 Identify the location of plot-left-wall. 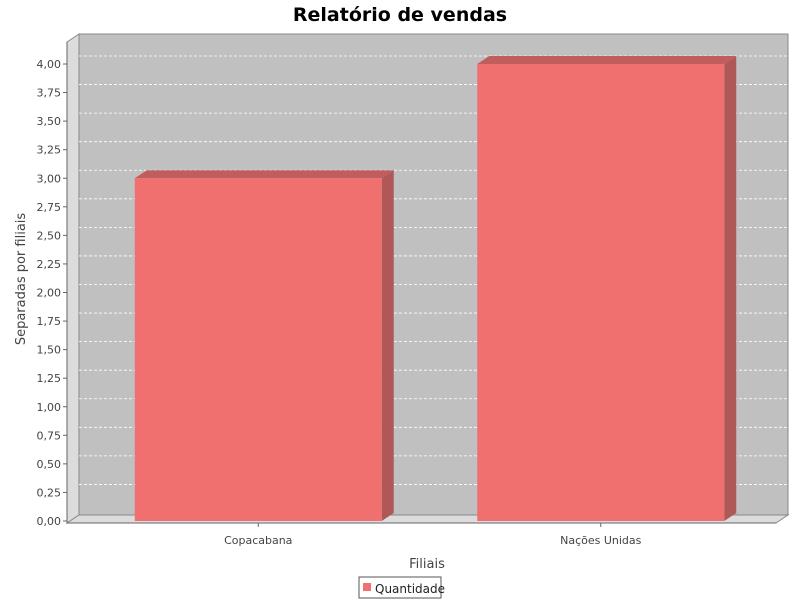
(73, 278).